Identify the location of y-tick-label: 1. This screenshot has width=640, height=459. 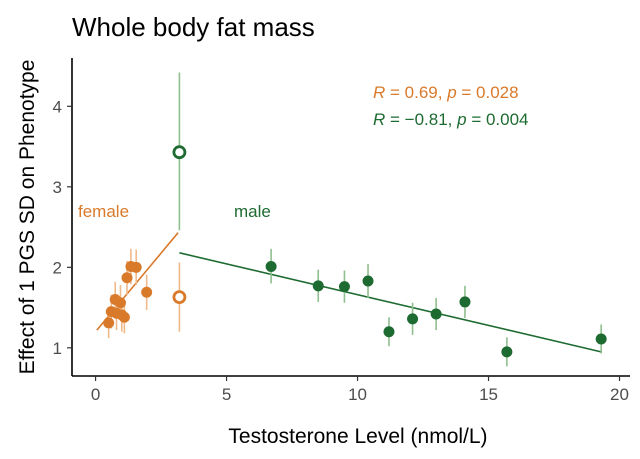
(57, 348).